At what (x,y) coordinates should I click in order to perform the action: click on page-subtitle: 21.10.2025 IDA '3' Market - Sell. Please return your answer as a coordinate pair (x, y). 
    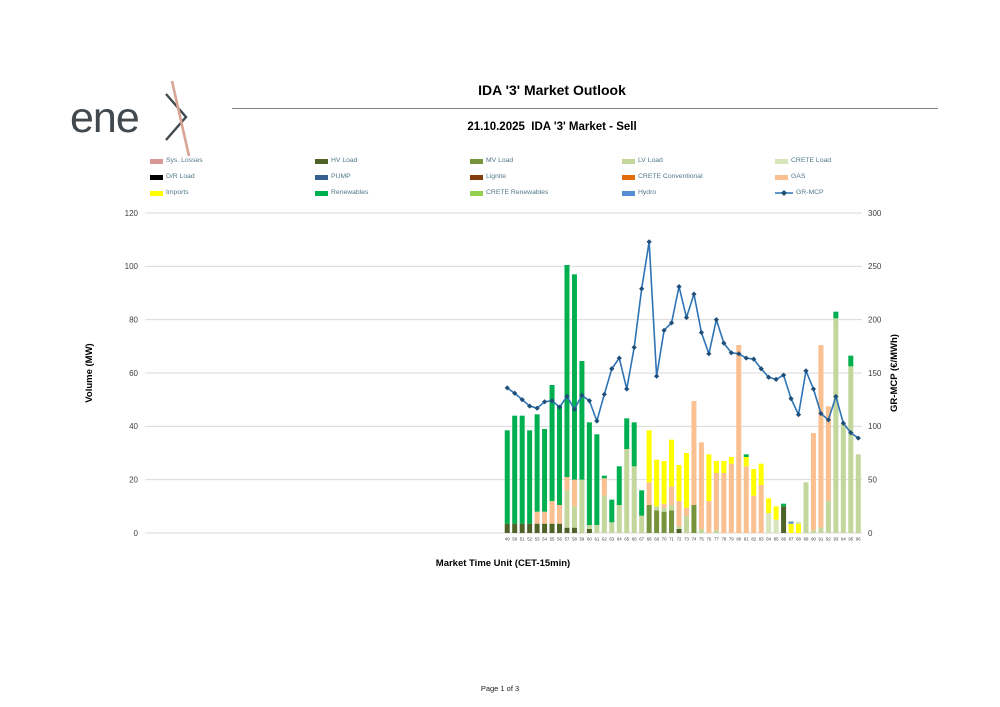
    Looking at the image, I should click on (552, 127).